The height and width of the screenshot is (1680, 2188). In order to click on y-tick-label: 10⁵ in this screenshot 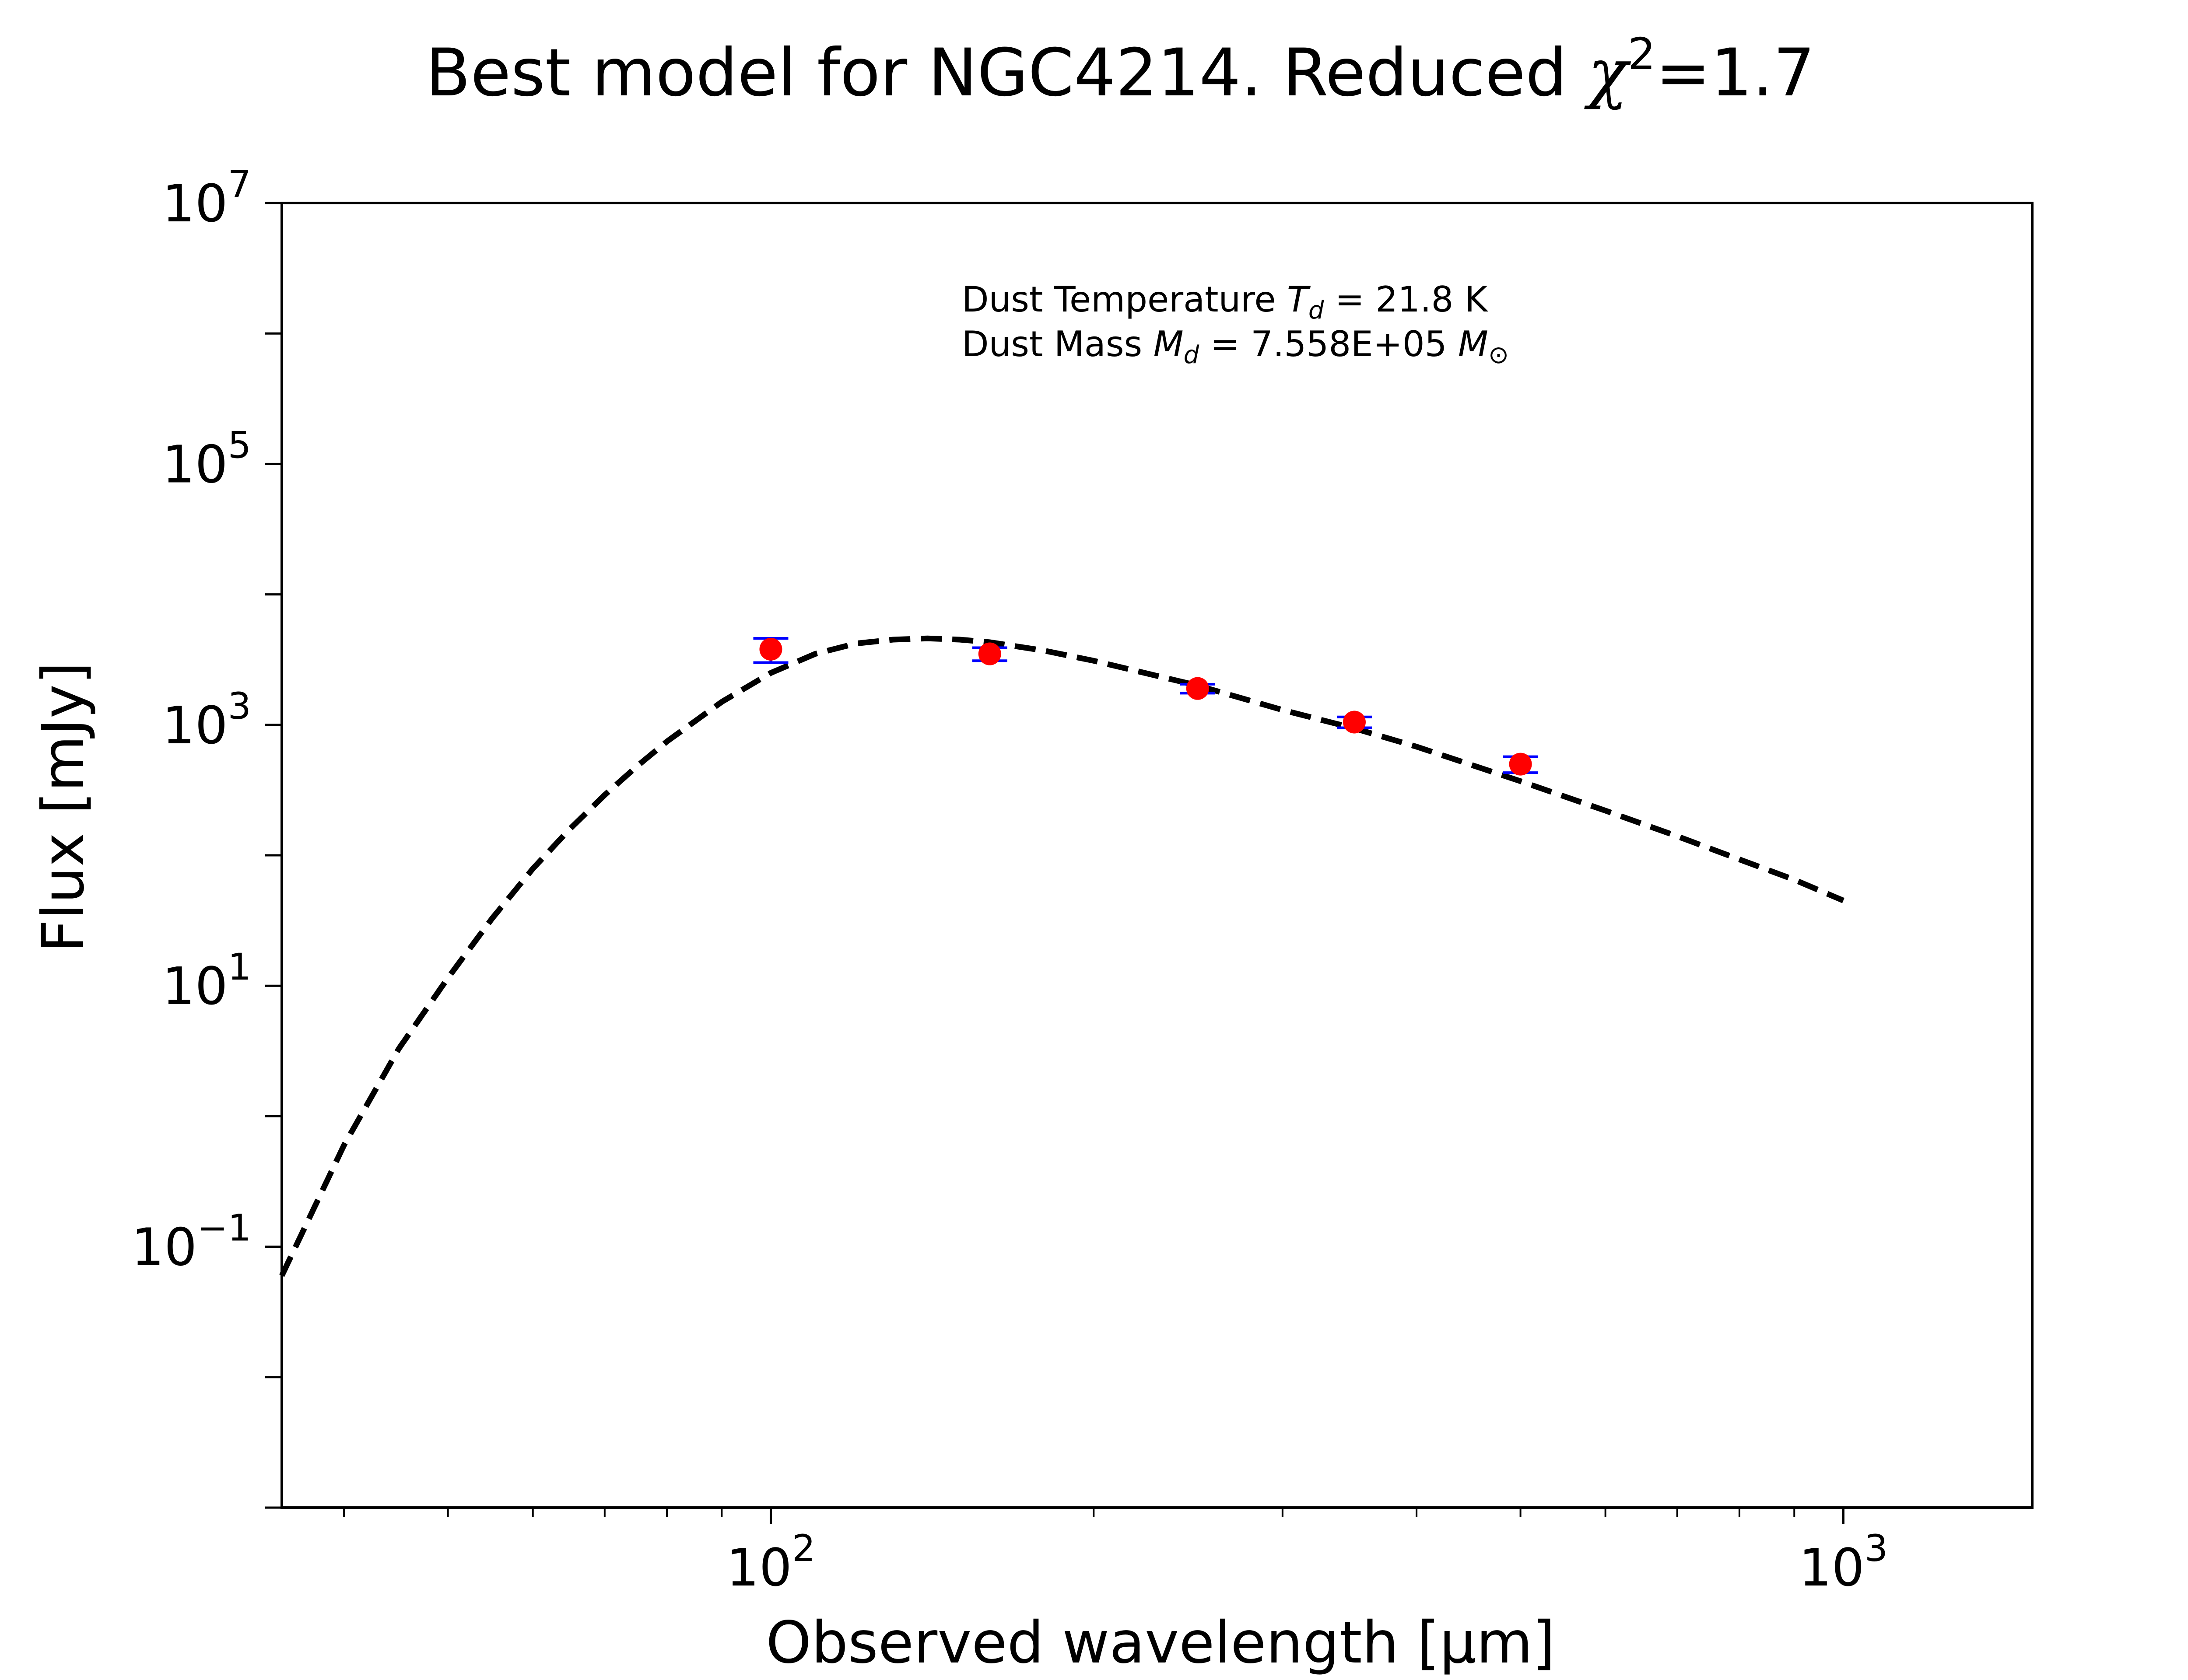, I will do `click(207, 459)`.